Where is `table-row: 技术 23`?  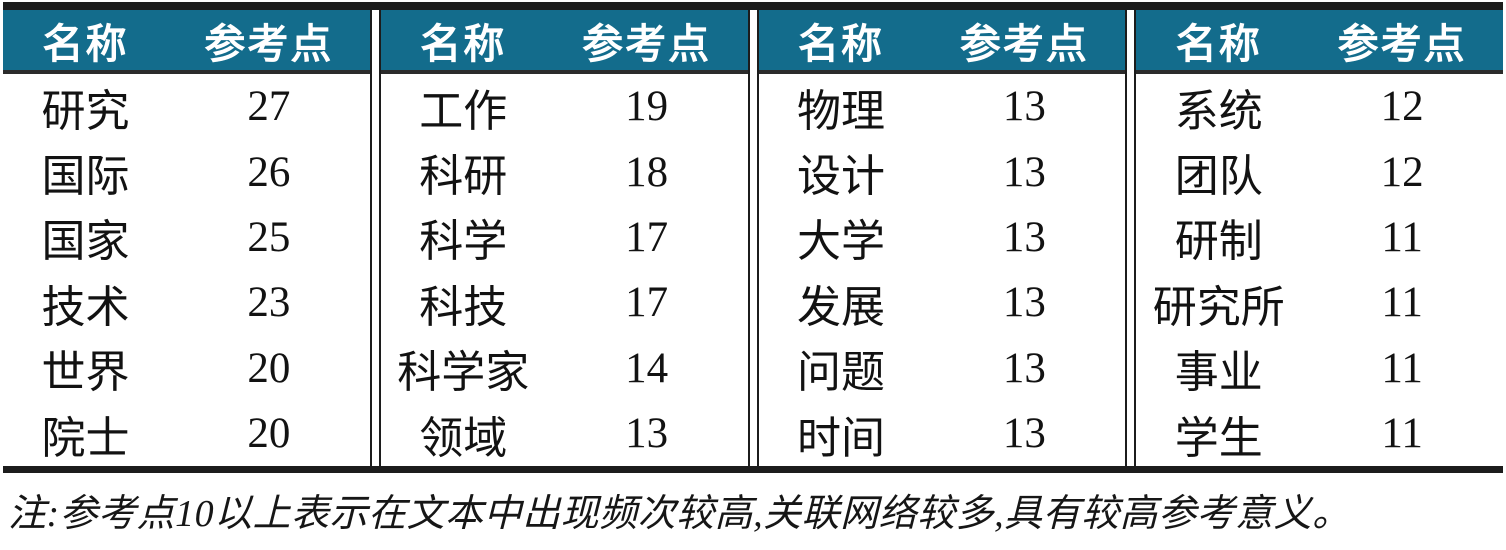 table-row: 技术 23 is located at coordinates (186, 302).